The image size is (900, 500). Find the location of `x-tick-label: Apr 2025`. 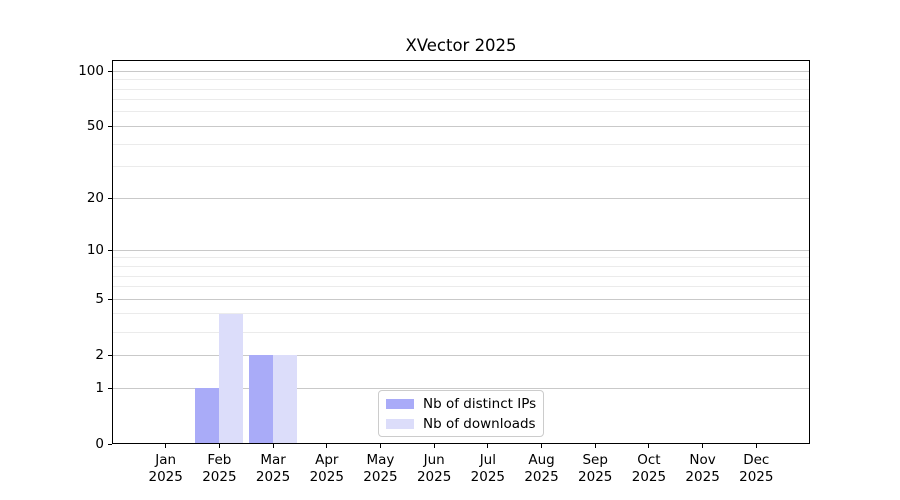

x-tick-label: Apr 2025 is located at coordinates (327, 468).